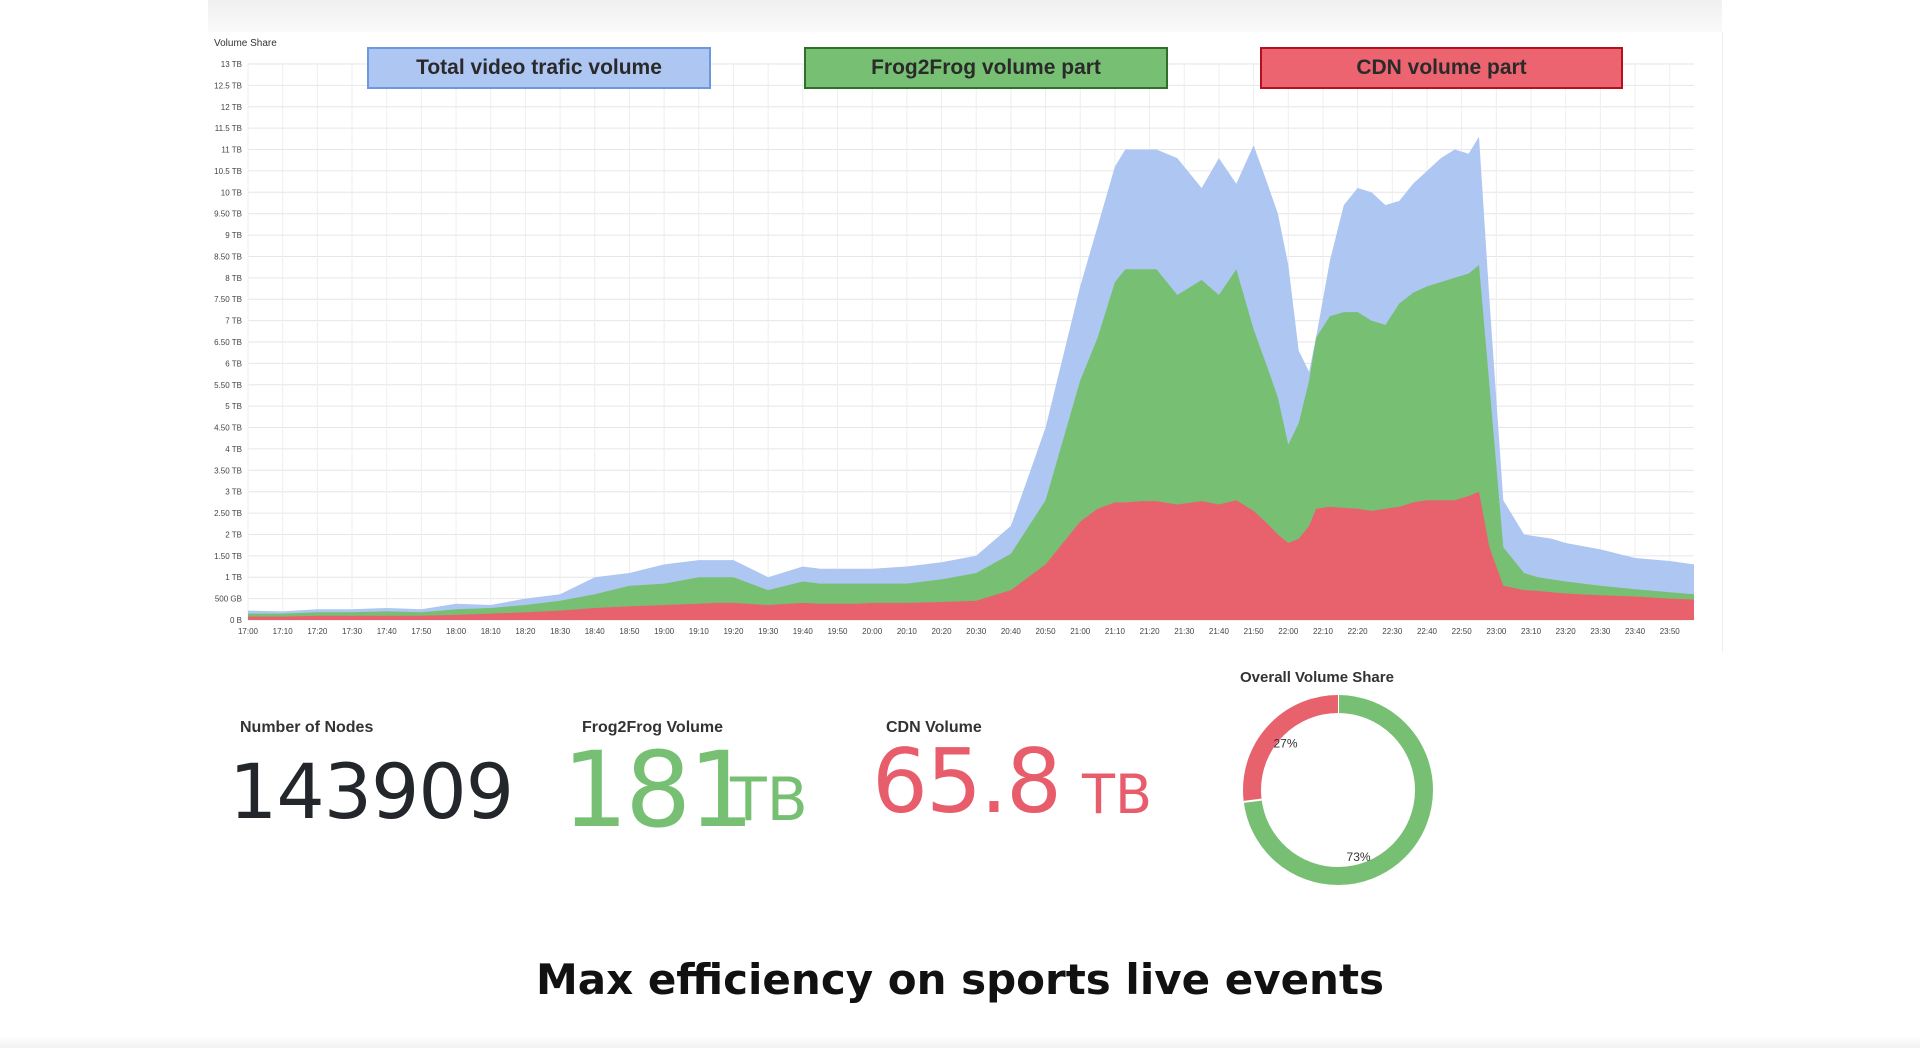  I want to click on donut-title: Overall Volume Share, so click(1317, 677).